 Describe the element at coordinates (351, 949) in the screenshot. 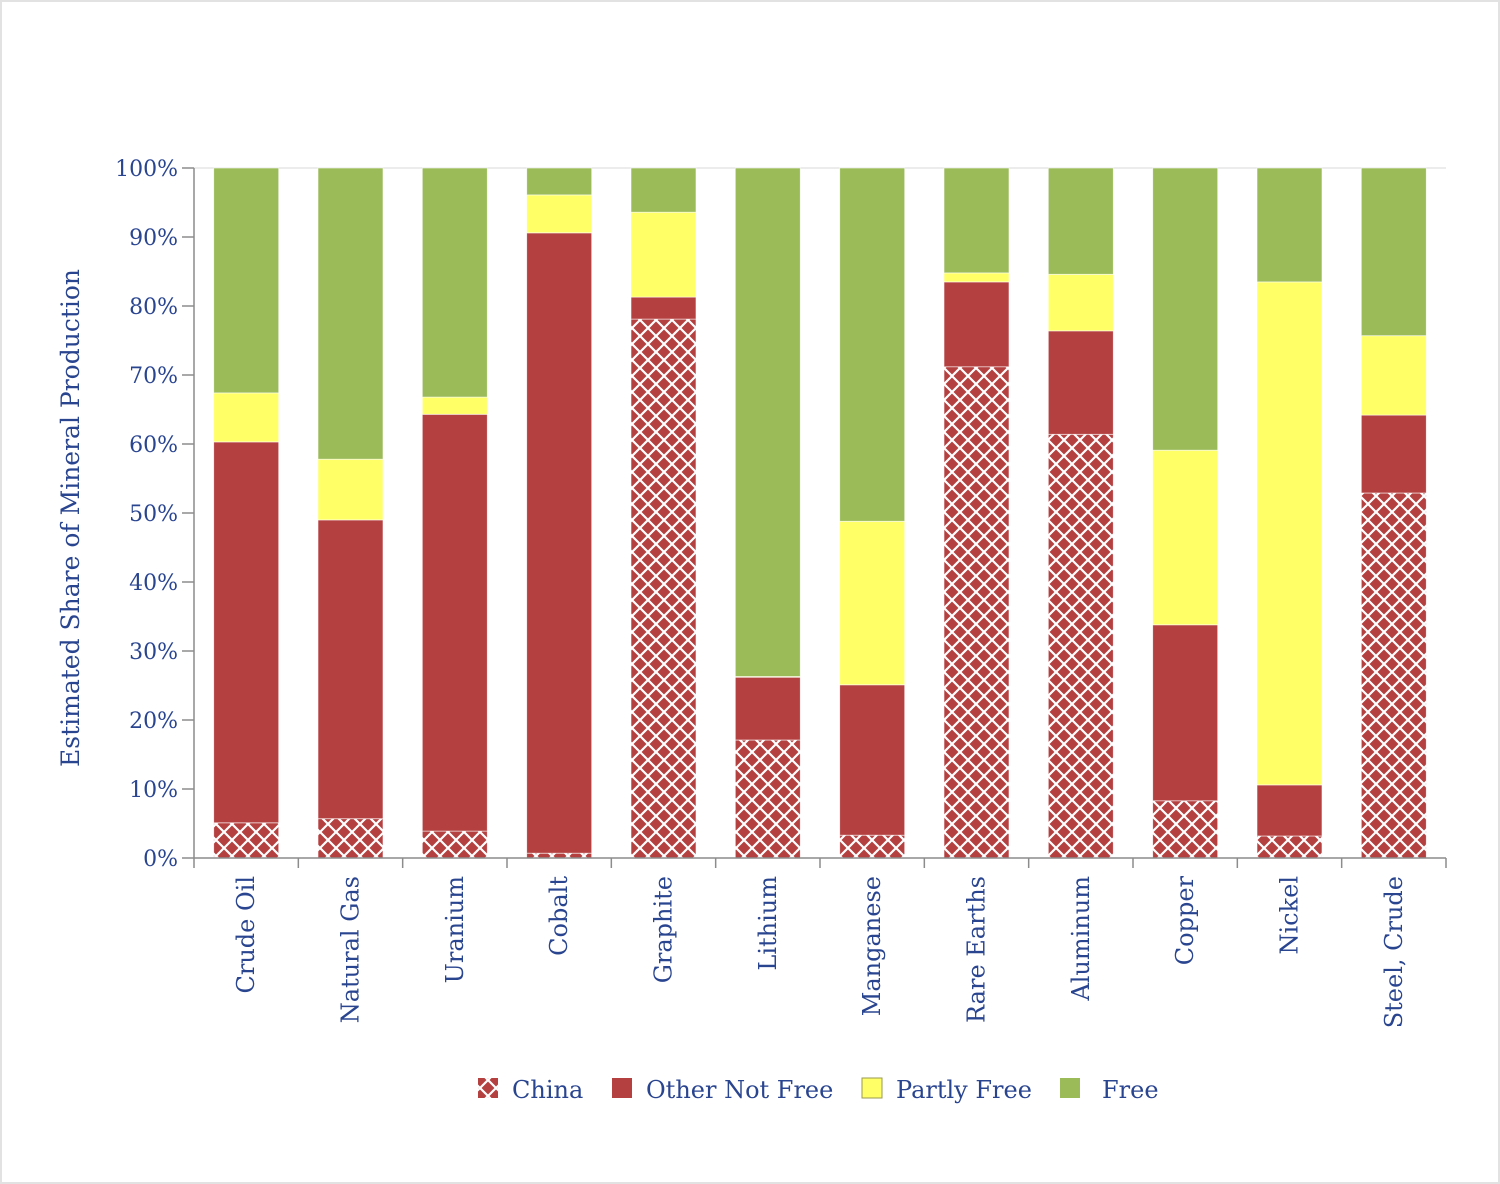

I see `x-category-label: Natural Gas` at that location.